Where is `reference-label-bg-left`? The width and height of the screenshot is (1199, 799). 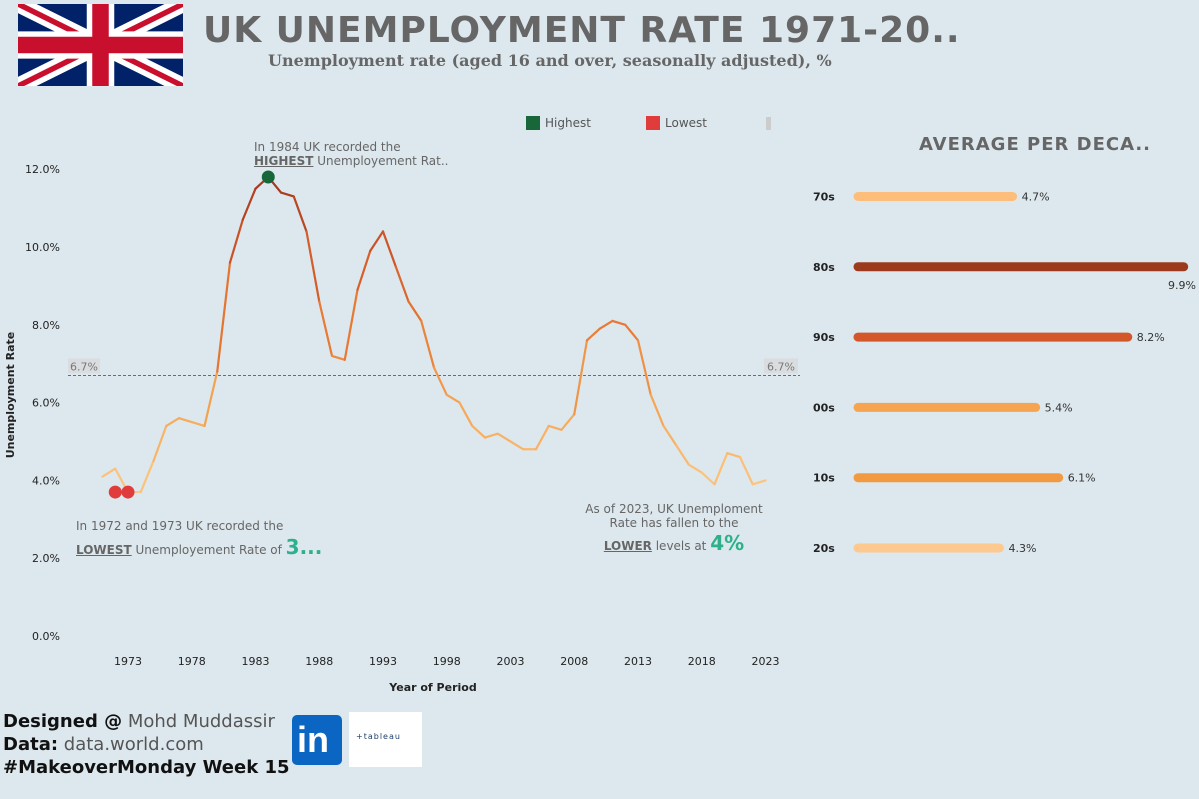
reference-label-bg-left is located at coordinates (84, 366).